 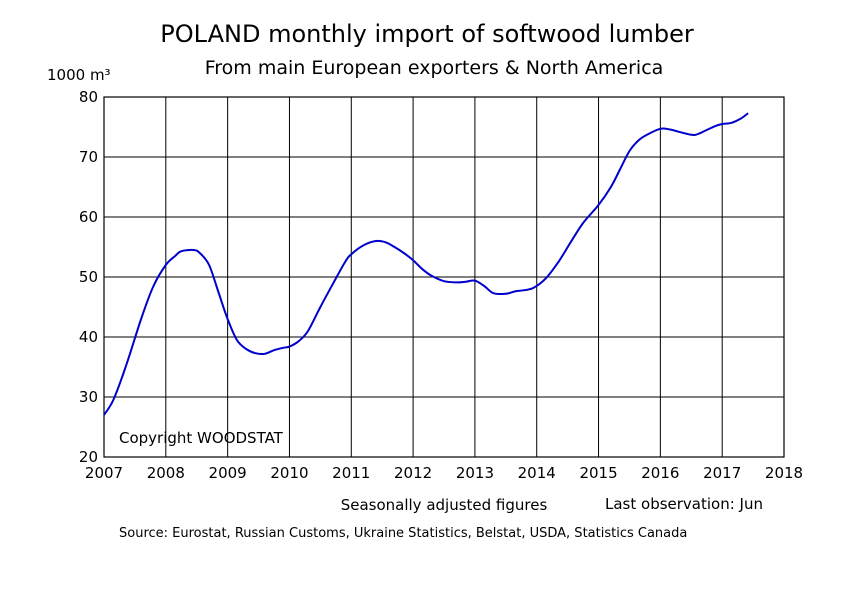 I want to click on y-tick-label: 30, so click(x=88, y=397).